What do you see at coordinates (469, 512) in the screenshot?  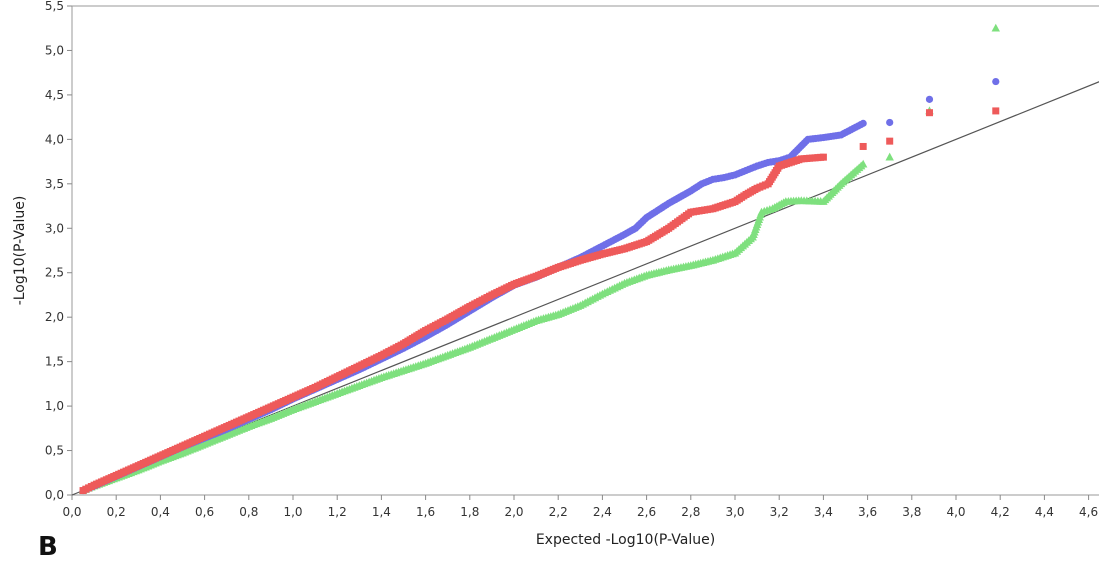 I see `x-tick-label: 1,8` at bounding box center [469, 512].